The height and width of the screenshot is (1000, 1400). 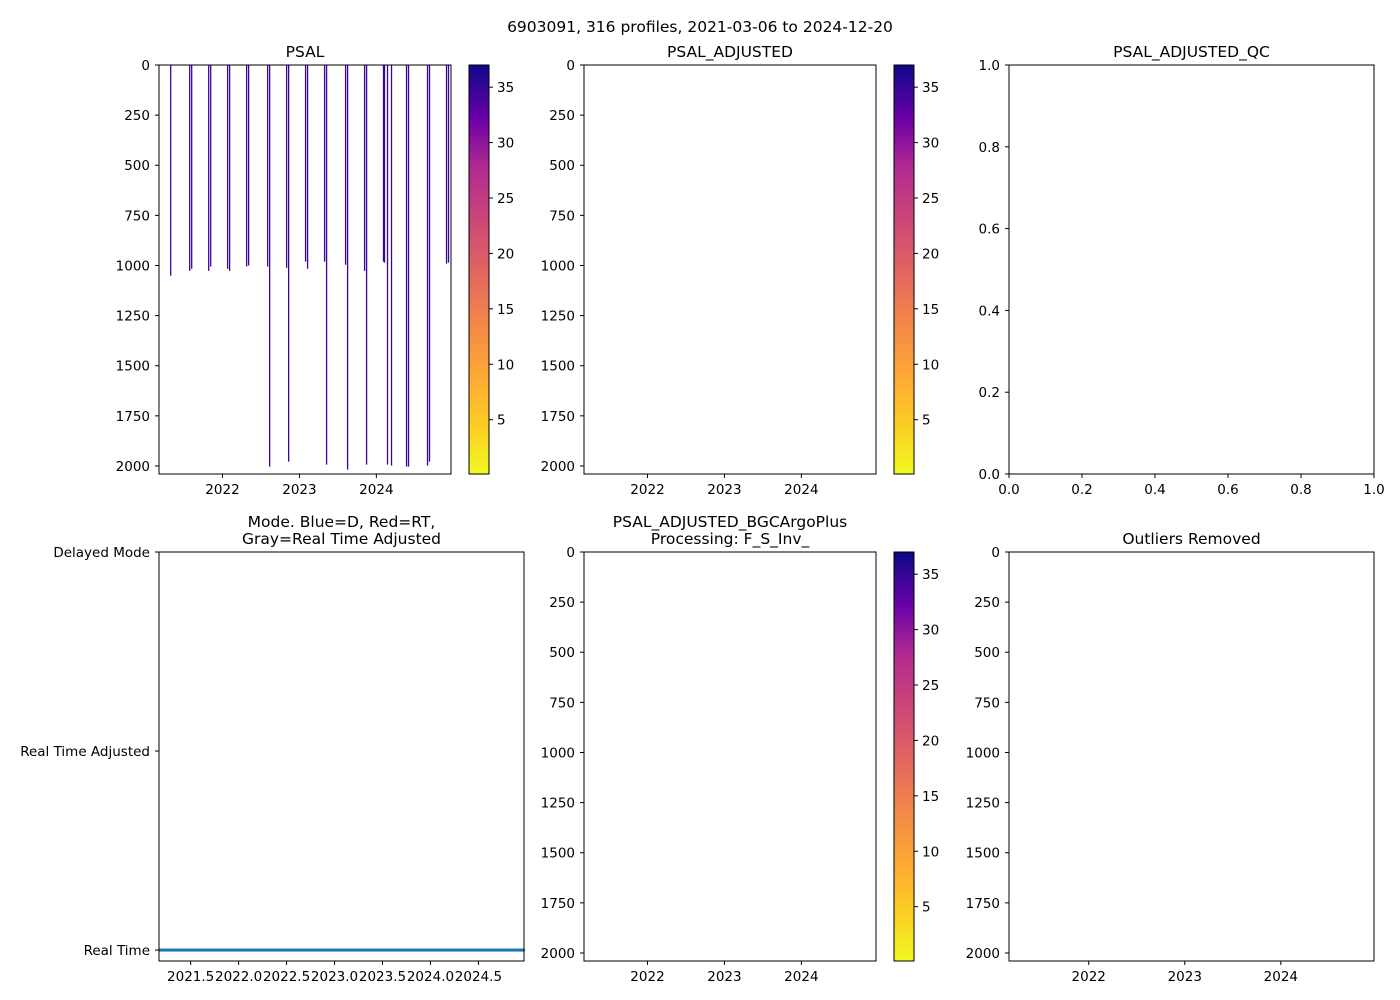 I want to click on x-tick-label: 0.0, so click(x=1008, y=490).